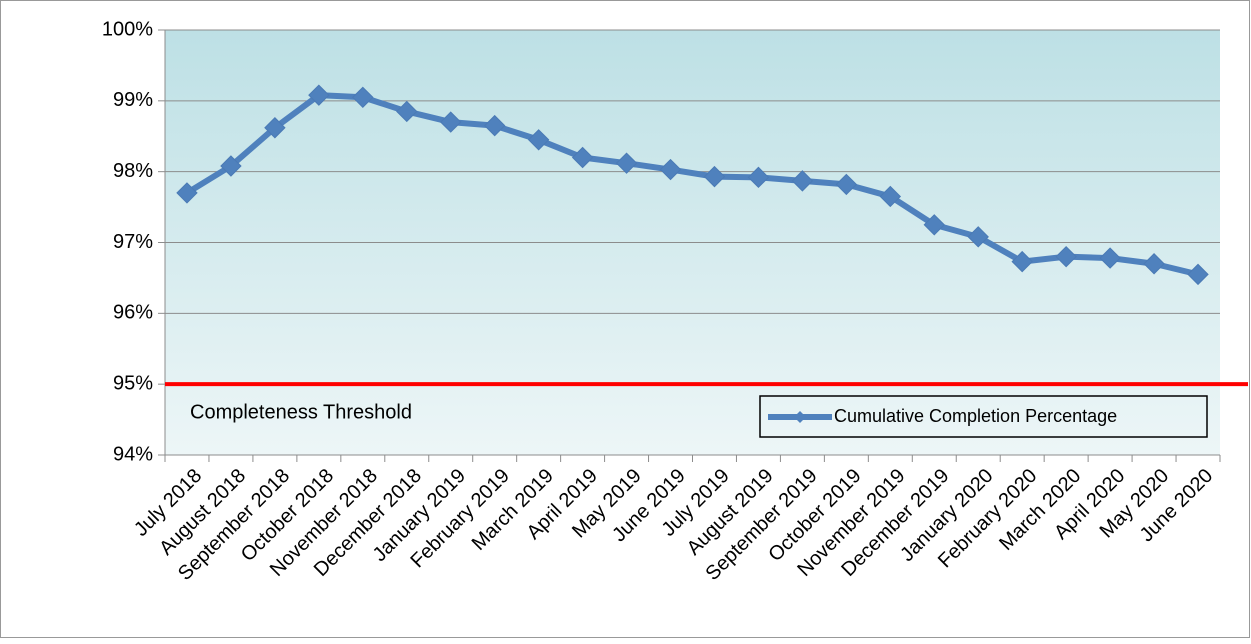 The width and height of the screenshot is (1251, 644). What do you see at coordinates (133, 313) in the screenshot?
I see `y-tick-label: 96%` at bounding box center [133, 313].